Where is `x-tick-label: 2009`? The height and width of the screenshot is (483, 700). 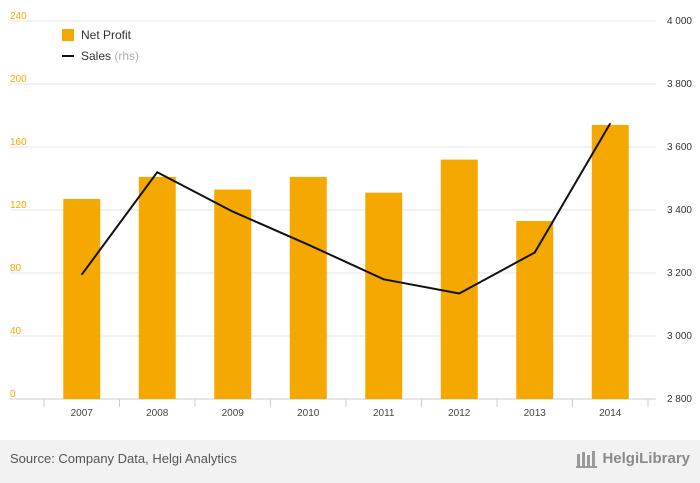 x-tick-label: 2009 is located at coordinates (233, 413).